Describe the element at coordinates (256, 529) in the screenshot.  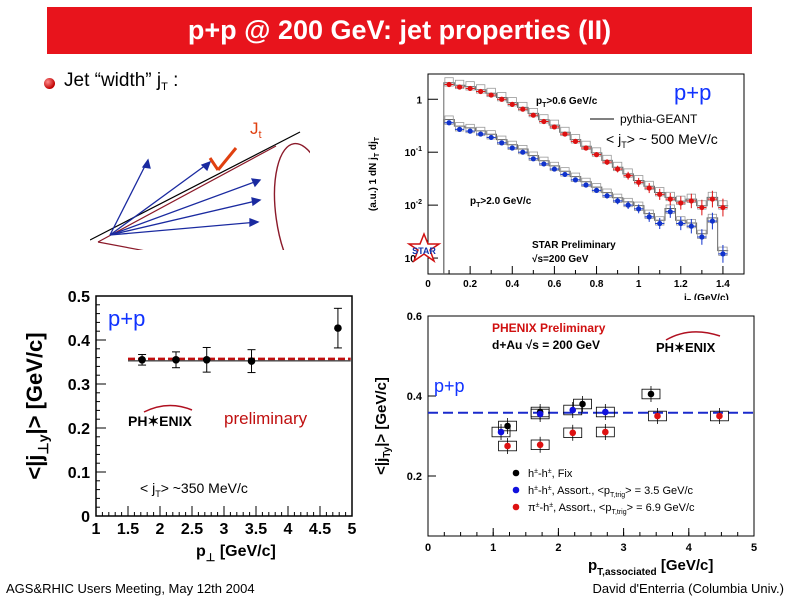
I see `x-tick-label: 3.5` at that location.